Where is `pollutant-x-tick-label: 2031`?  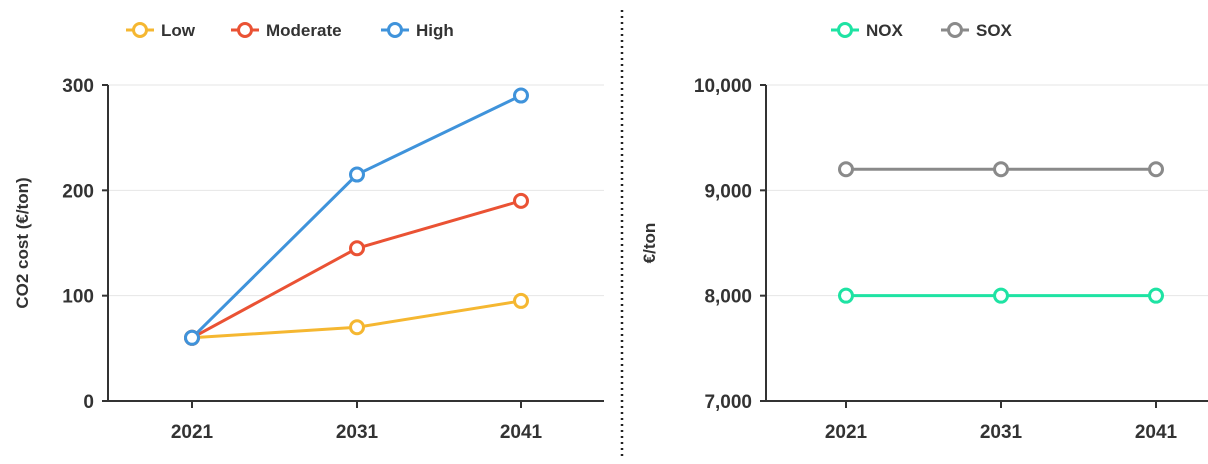
pollutant-x-tick-label: 2031 is located at coordinates (1001, 432).